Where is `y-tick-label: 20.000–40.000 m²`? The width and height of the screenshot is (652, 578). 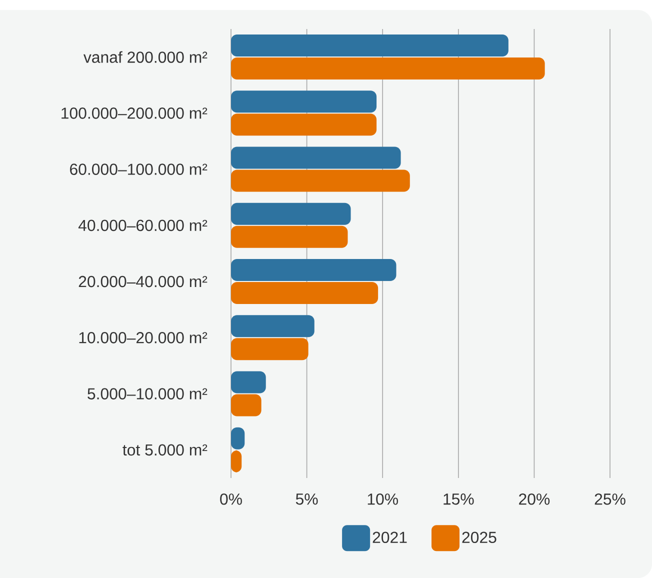 y-tick-label: 20.000–40.000 m² is located at coordinates (143, 282).